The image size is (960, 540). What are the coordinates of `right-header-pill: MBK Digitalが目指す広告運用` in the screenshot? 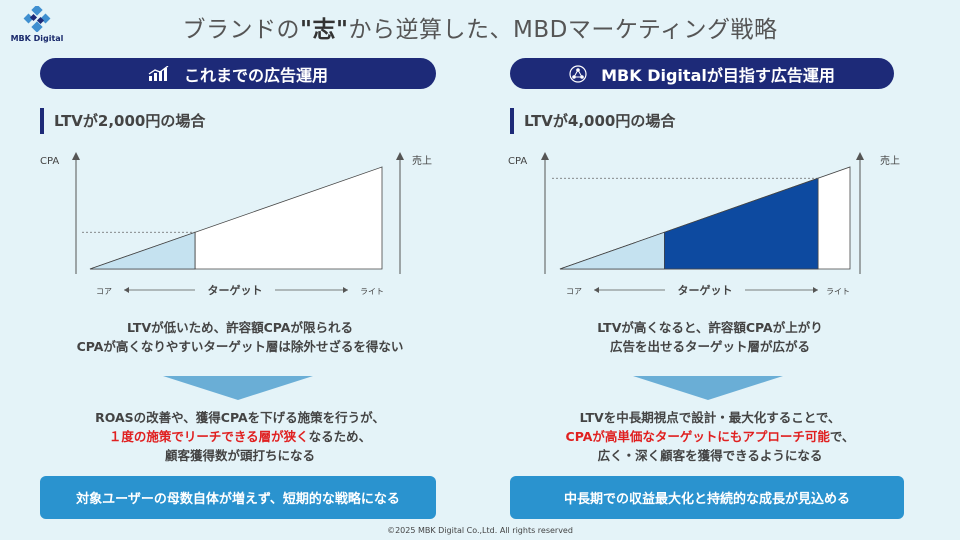 It's located at (702, 73).